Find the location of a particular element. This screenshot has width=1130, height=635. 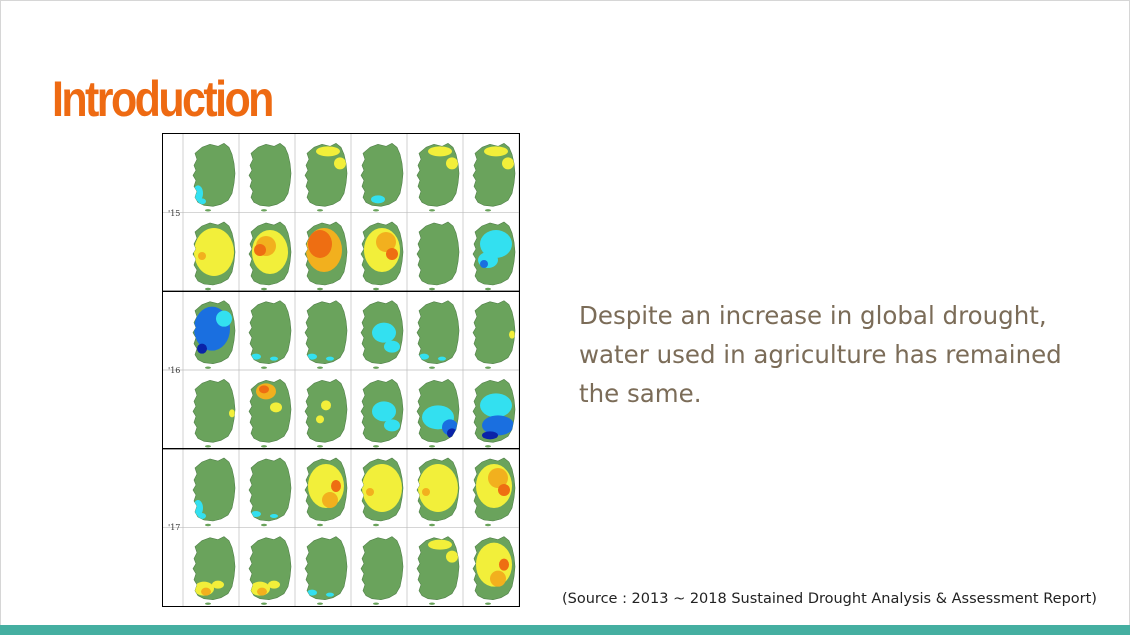

year-label-2017: '17 is located at coordinates (174, 527).